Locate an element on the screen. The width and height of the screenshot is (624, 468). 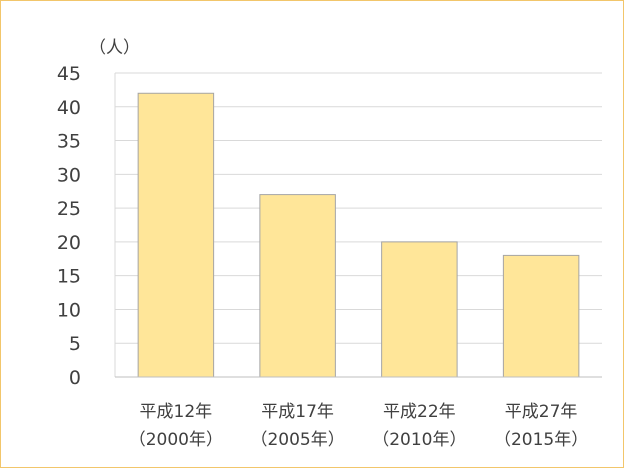
x-tick-label-year: （2010年） is located at coordinates (419, 440).